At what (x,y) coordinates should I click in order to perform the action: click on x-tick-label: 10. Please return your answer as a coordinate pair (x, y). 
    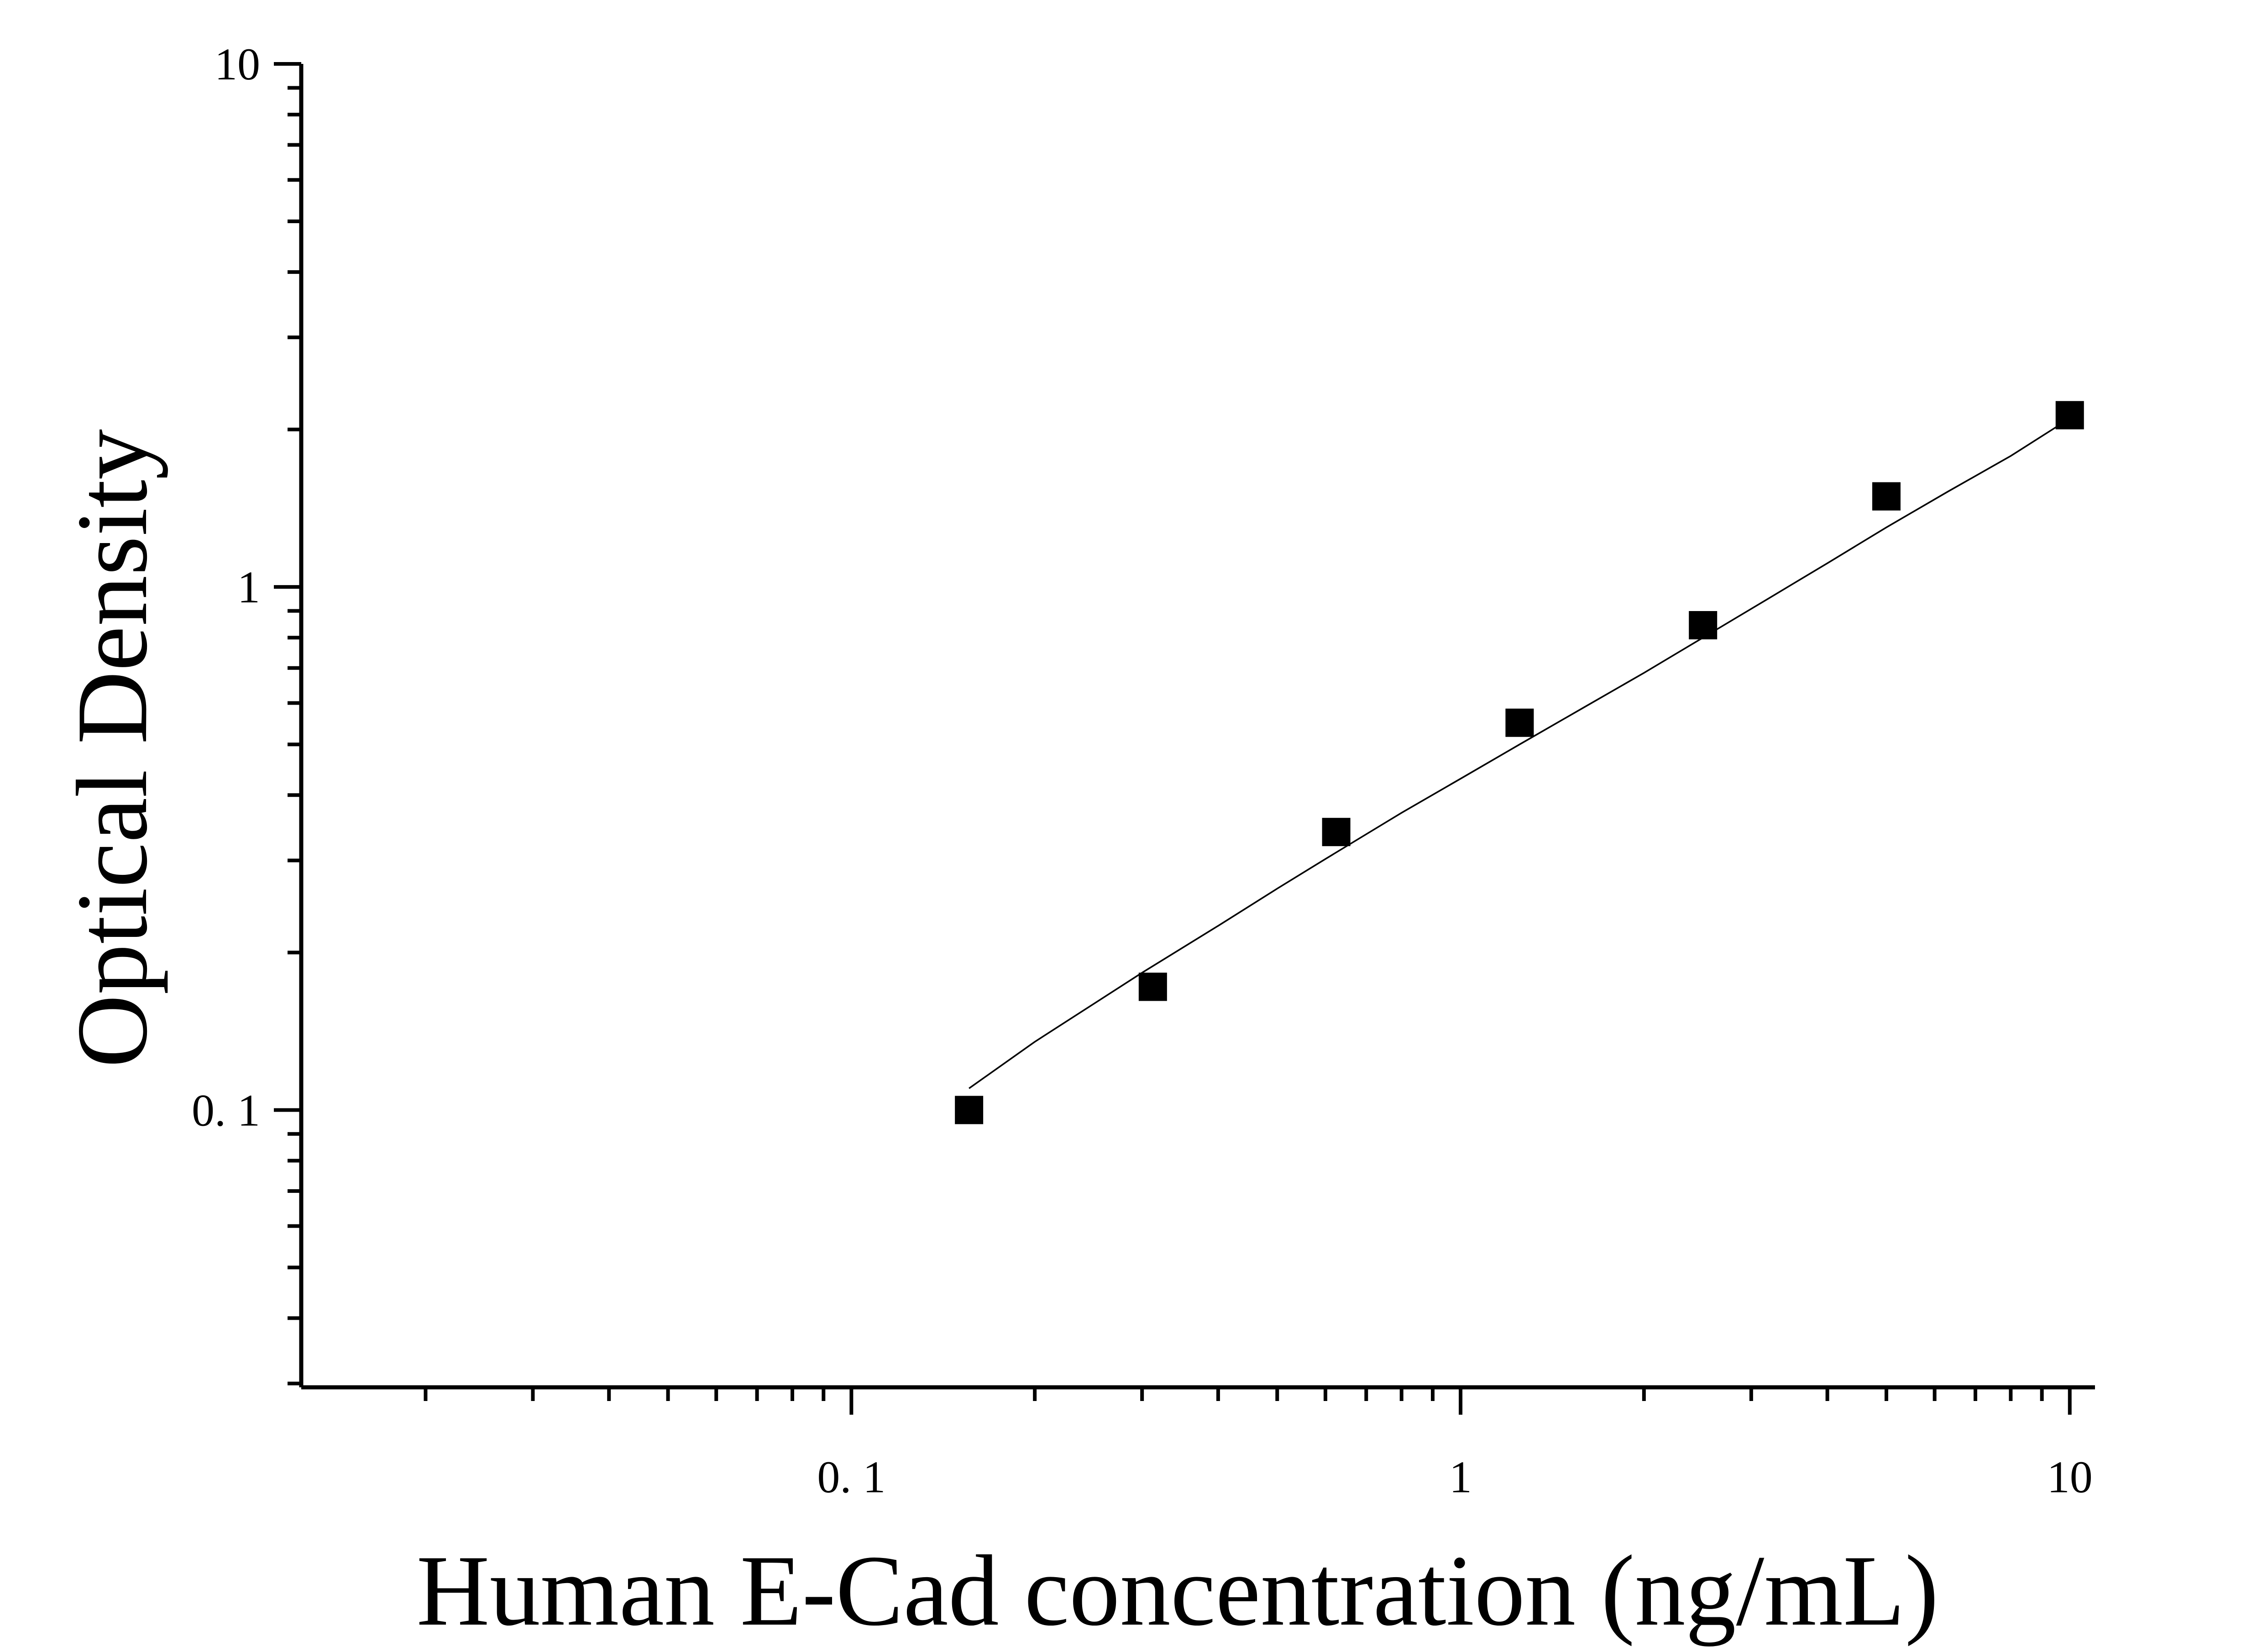
    Looking at the image, I should click on (2070, 1477).